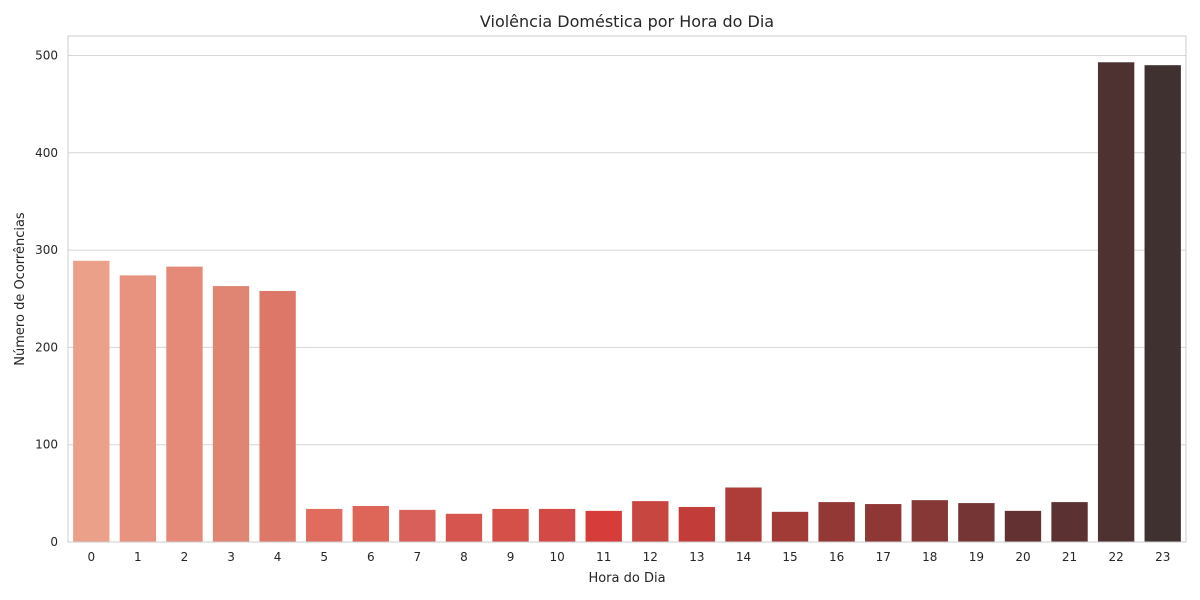 The height and width of the screenshot is (600, 1200). I want to click on x-tick-label: 12, so click(650, 557).